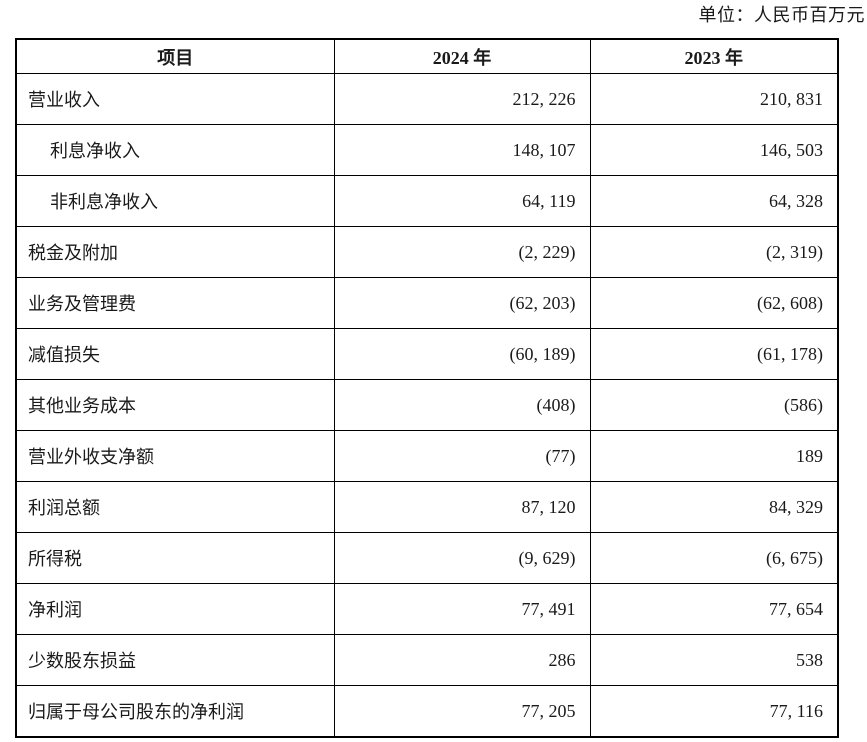 The image size is (867, 742). What do you see at coordinates (175, 354) in the screenshot?
I see `row-label: 减值损失` at bounding box center [175, 354].